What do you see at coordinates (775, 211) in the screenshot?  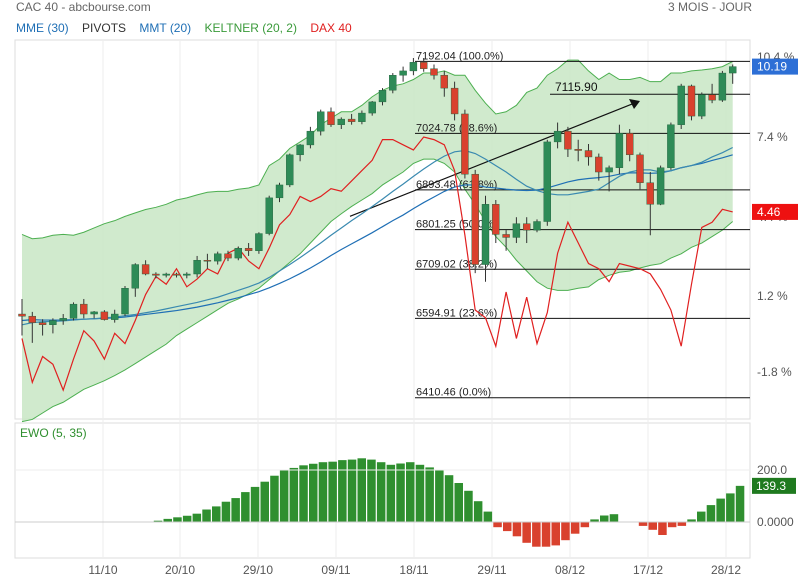 I see `dax-value-tag` at bounding box center [775, 211].